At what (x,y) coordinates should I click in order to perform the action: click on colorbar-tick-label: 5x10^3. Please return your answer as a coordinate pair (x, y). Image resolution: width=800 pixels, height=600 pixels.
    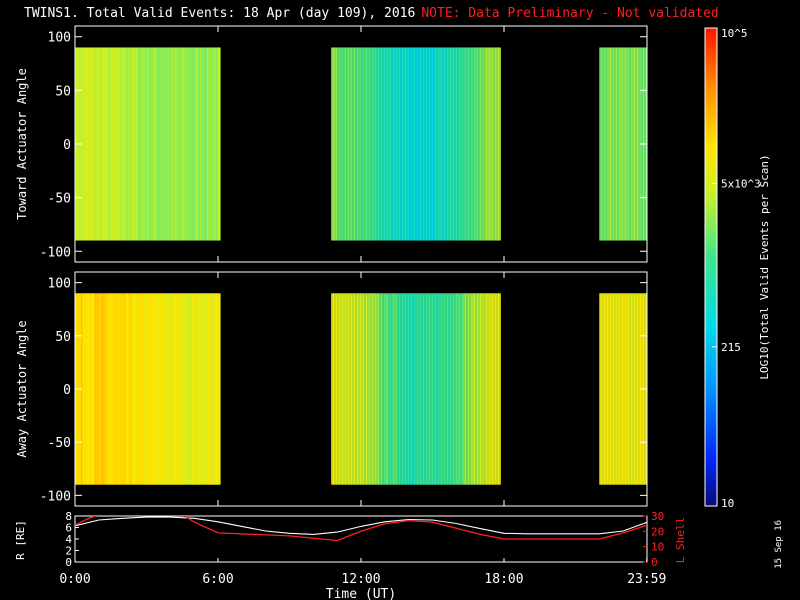
    Looking at the image, I should click on (741, 183).